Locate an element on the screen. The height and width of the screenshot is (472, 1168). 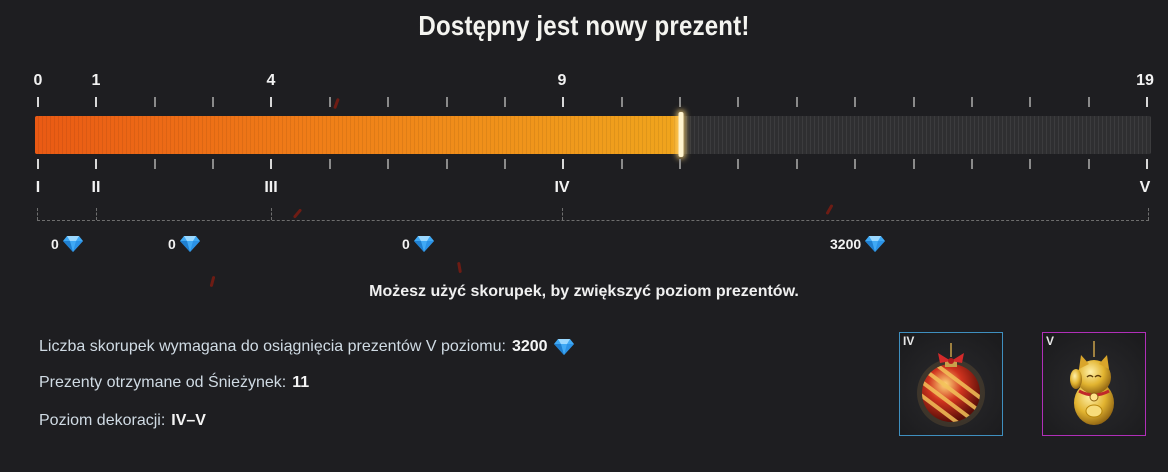
lucky-cat-icon is located at coordinates (1092, 383).